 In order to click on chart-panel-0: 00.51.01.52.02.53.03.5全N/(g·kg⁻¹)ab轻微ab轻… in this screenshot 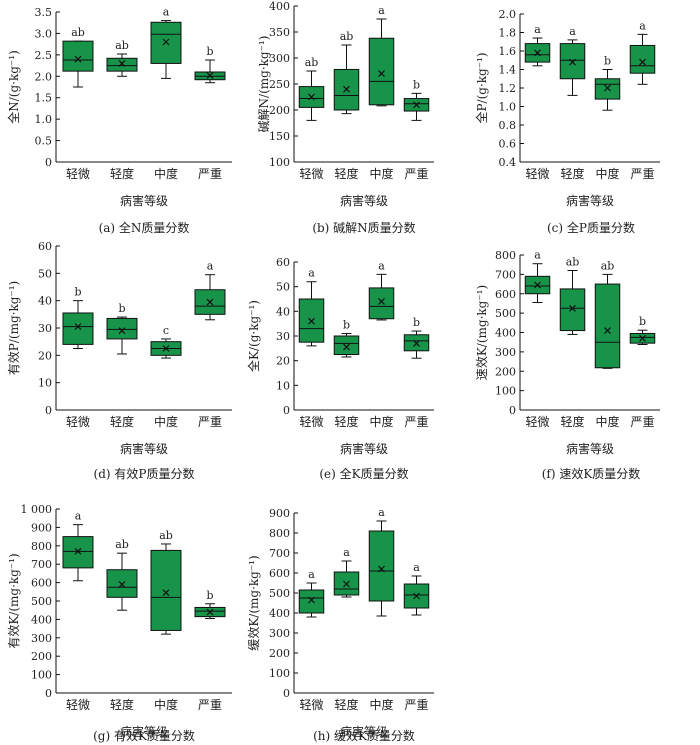, I will do `click(119, 120)`.